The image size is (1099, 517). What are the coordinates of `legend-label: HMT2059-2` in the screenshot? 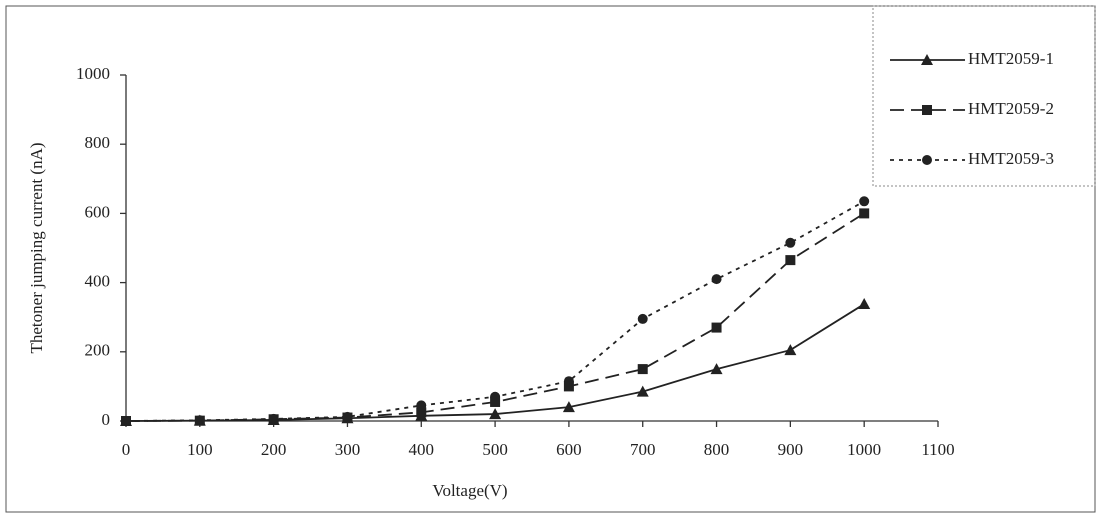 It's located at (1011, 108).